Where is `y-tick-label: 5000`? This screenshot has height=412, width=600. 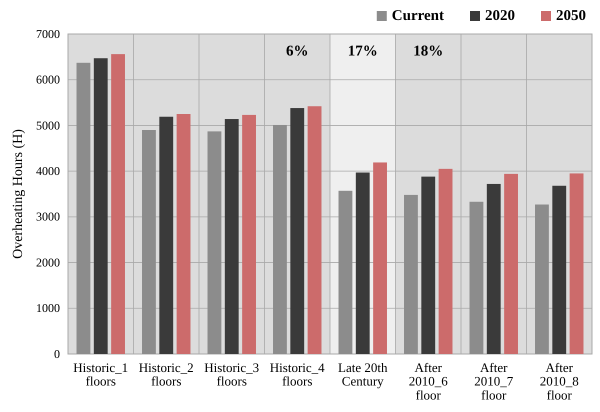
y-tick-label: 5000 is located at coordinates (48, 125).